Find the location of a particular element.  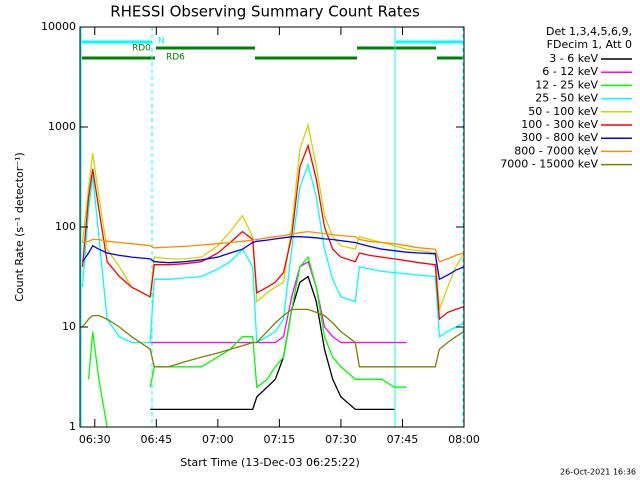

legend-label: 50 - 100 keV is located at coordinates (563, 111).